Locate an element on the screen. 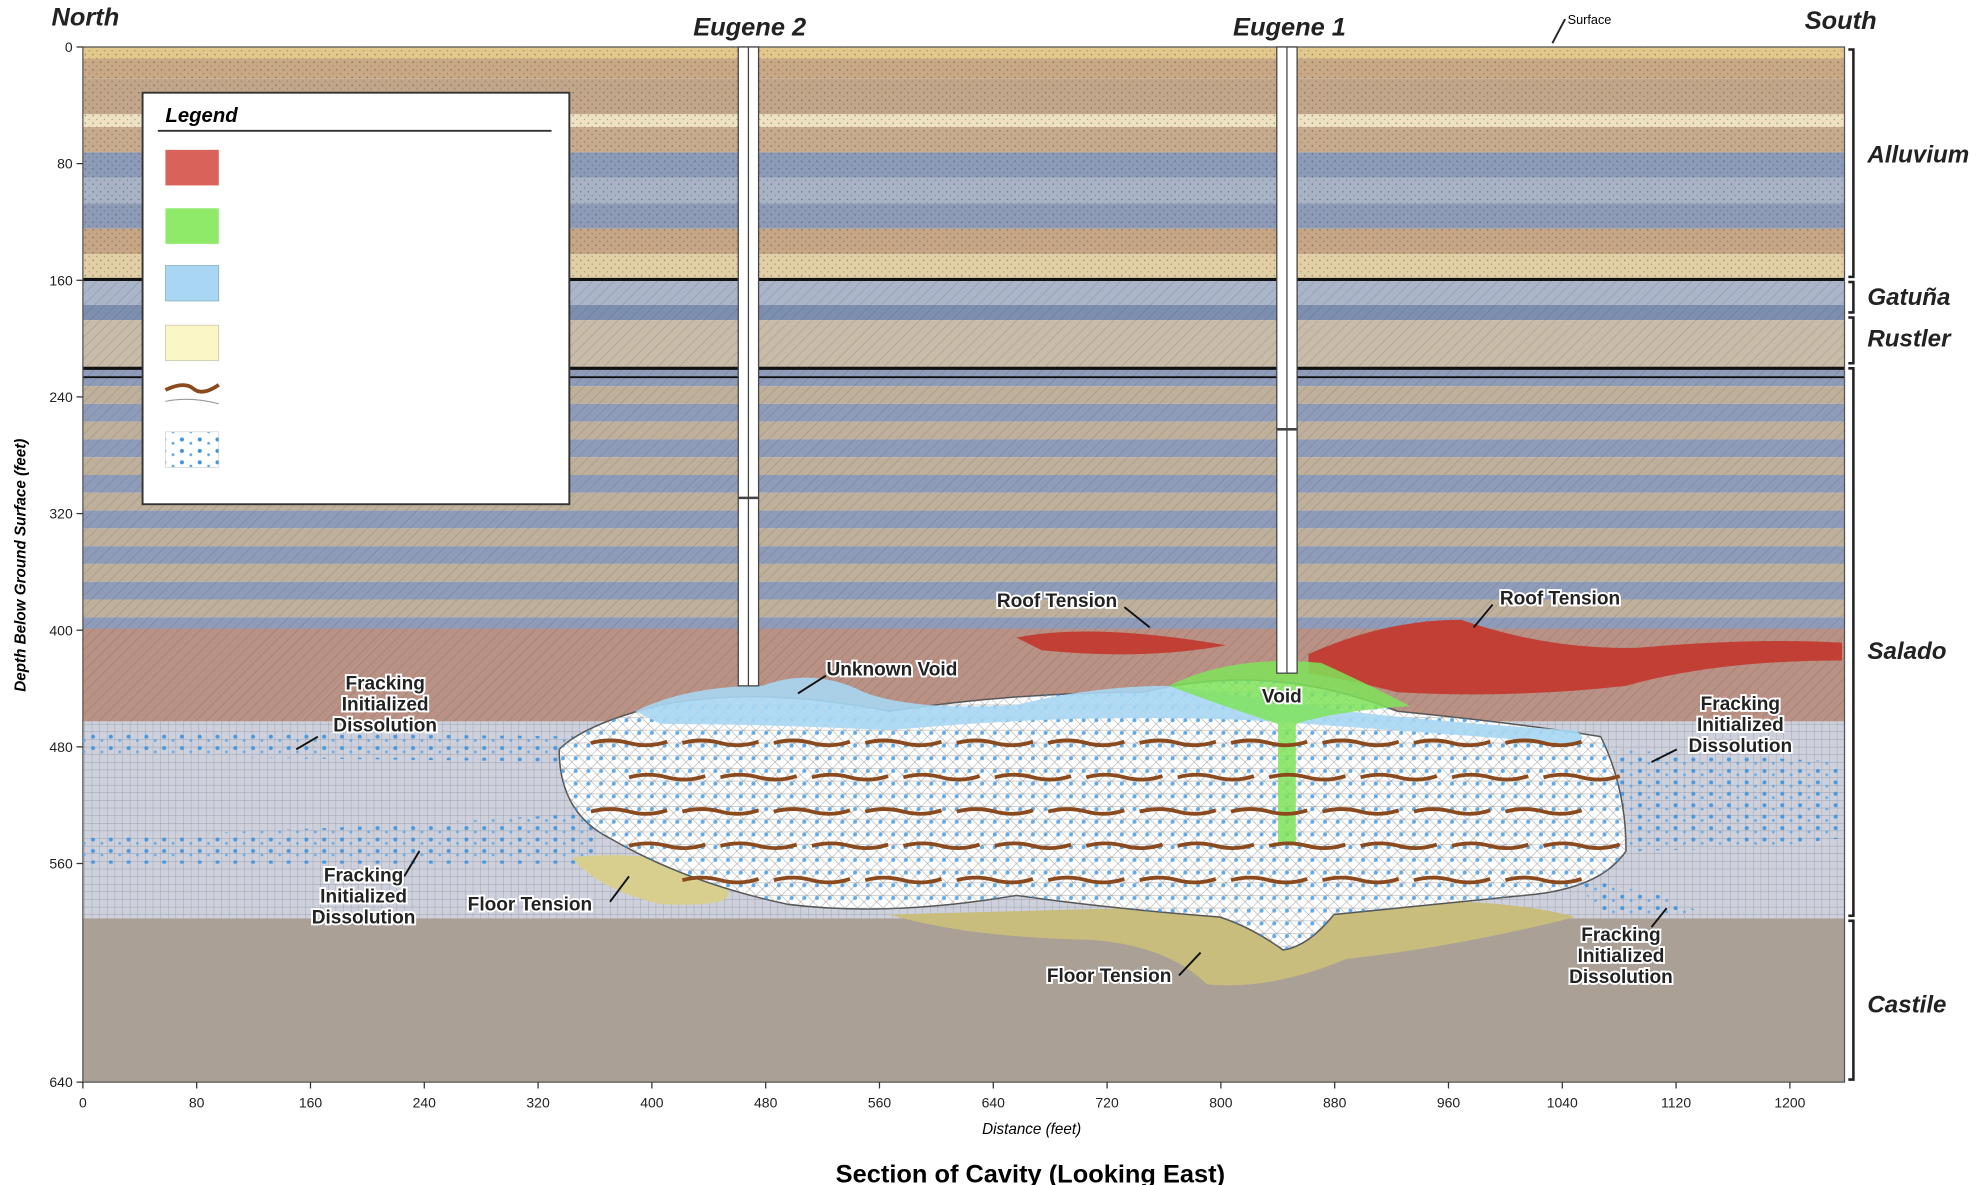 The width and height of the screenshot is (1982, 1185). x-tick-label: 720 is located at coordinates (1107, 1103).